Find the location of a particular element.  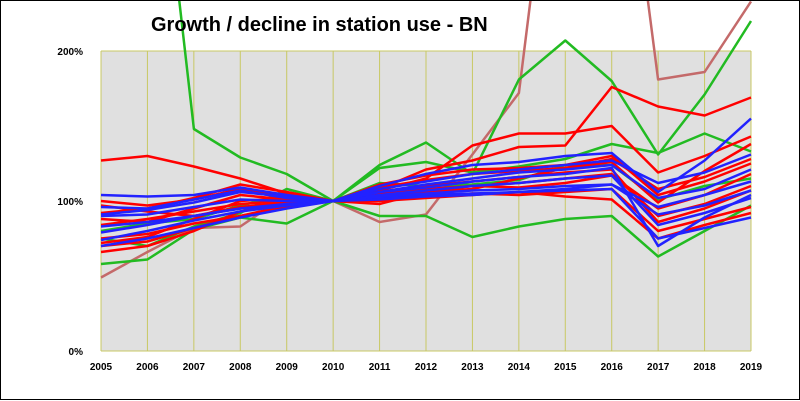

x-tick-label: 2017 is located at coordinates (658, 367).